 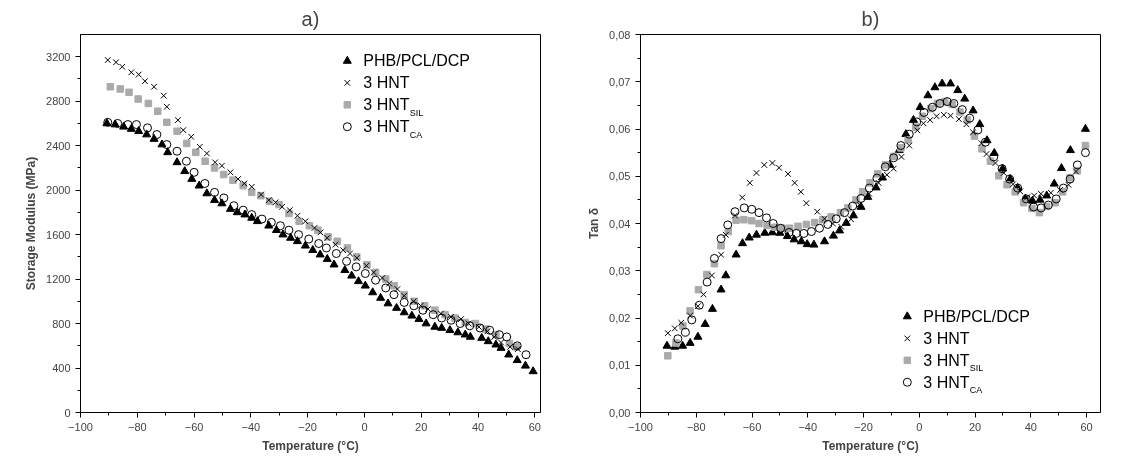 What do you see at coordinates (61, 323) in the screenshot?
I see `y-tick-label: 800` at bounding box center [61, 323].